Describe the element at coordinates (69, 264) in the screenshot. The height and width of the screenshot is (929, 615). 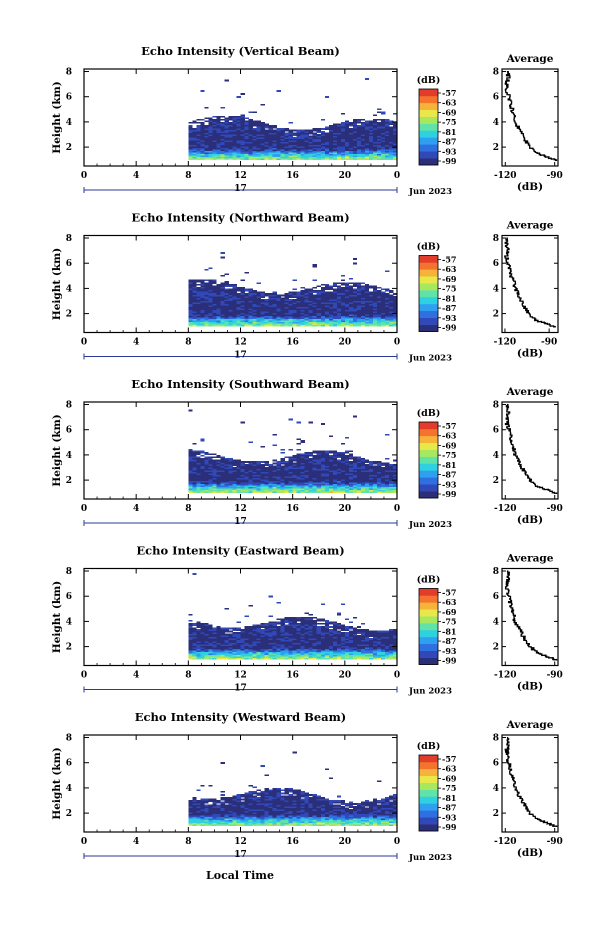
I see `y-tick-label: 6` at that location.